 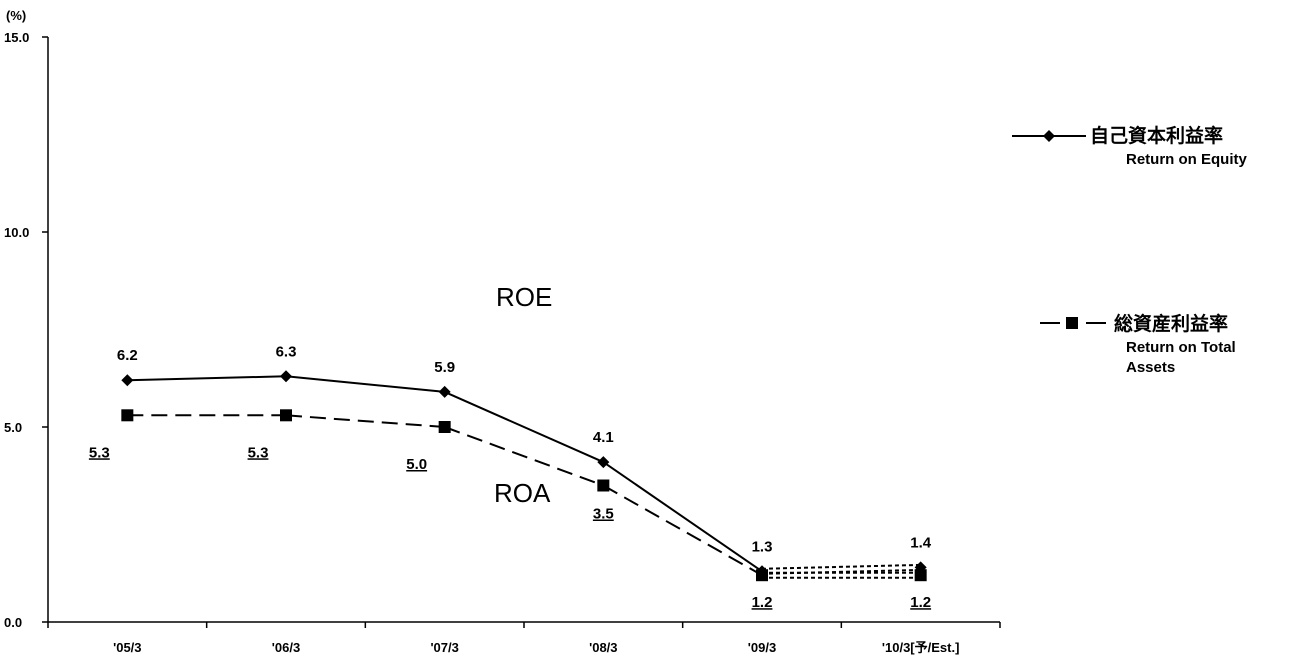 What do you see at coordinates (416, 464) in the screenshot?
I see `roa-data-label: 5.0` at bounding box center [416, 464].